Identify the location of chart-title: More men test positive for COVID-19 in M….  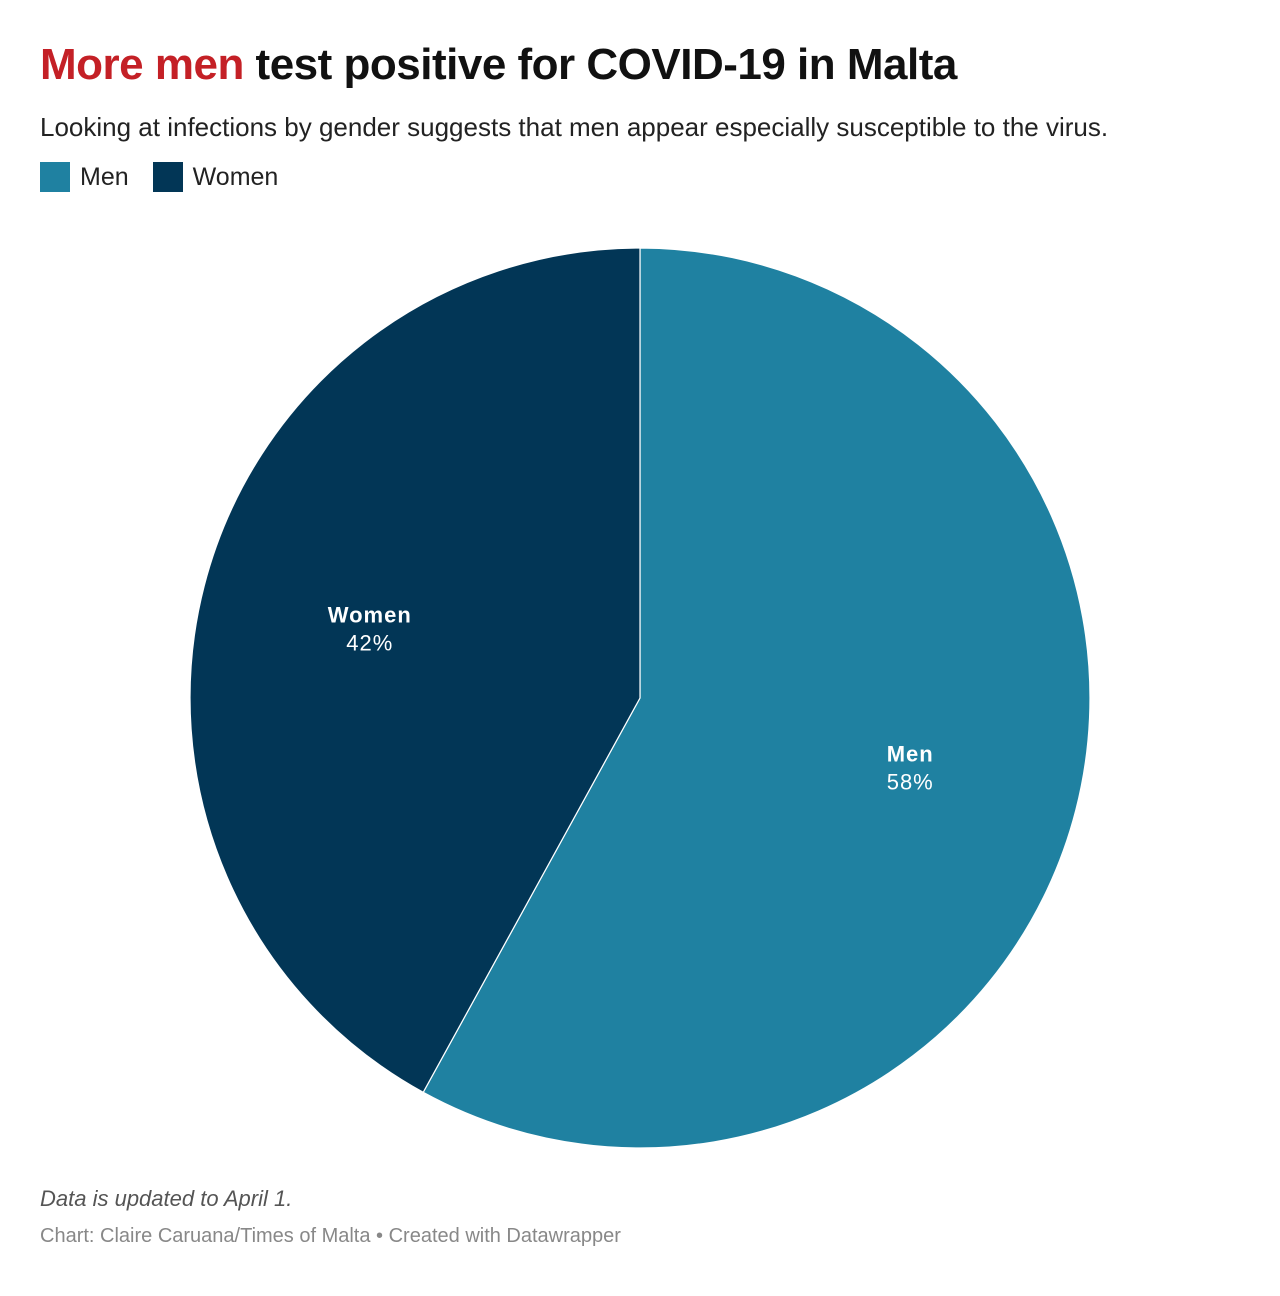
(498, 65).